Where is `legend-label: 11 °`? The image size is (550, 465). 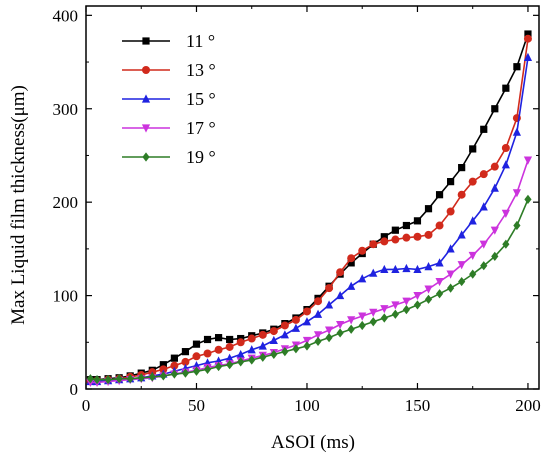 legend-label: 11 ° is located at coordinates (200, 41).